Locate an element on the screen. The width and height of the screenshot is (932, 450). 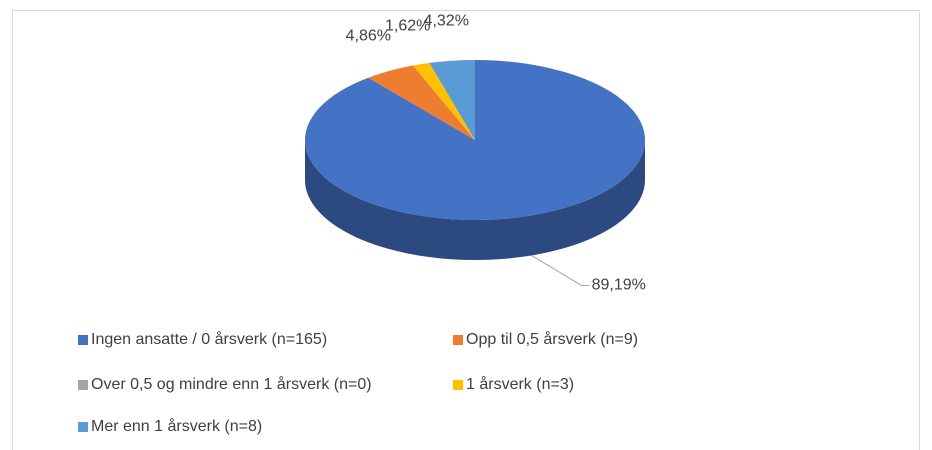
data-label: 4,32% is located at coordinates (446, 20).